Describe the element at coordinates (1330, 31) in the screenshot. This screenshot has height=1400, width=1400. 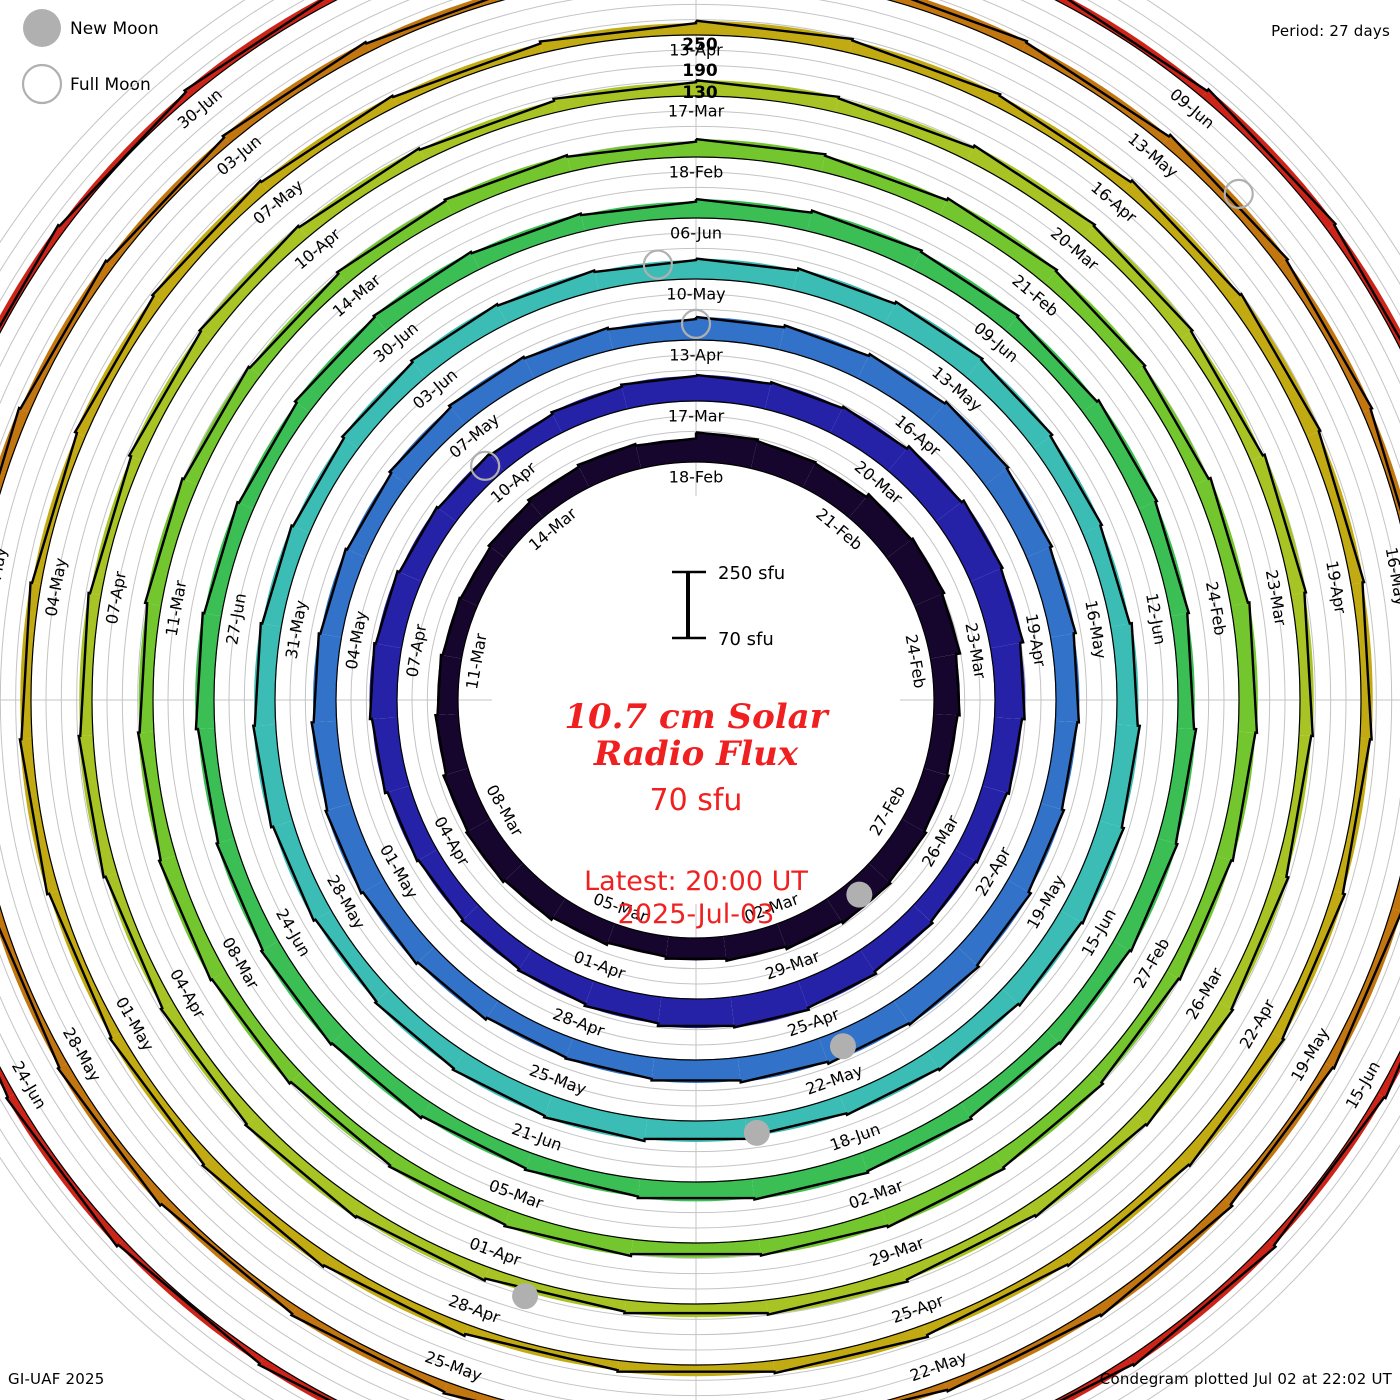
I see `period-label: Period: 27 days` at that location.